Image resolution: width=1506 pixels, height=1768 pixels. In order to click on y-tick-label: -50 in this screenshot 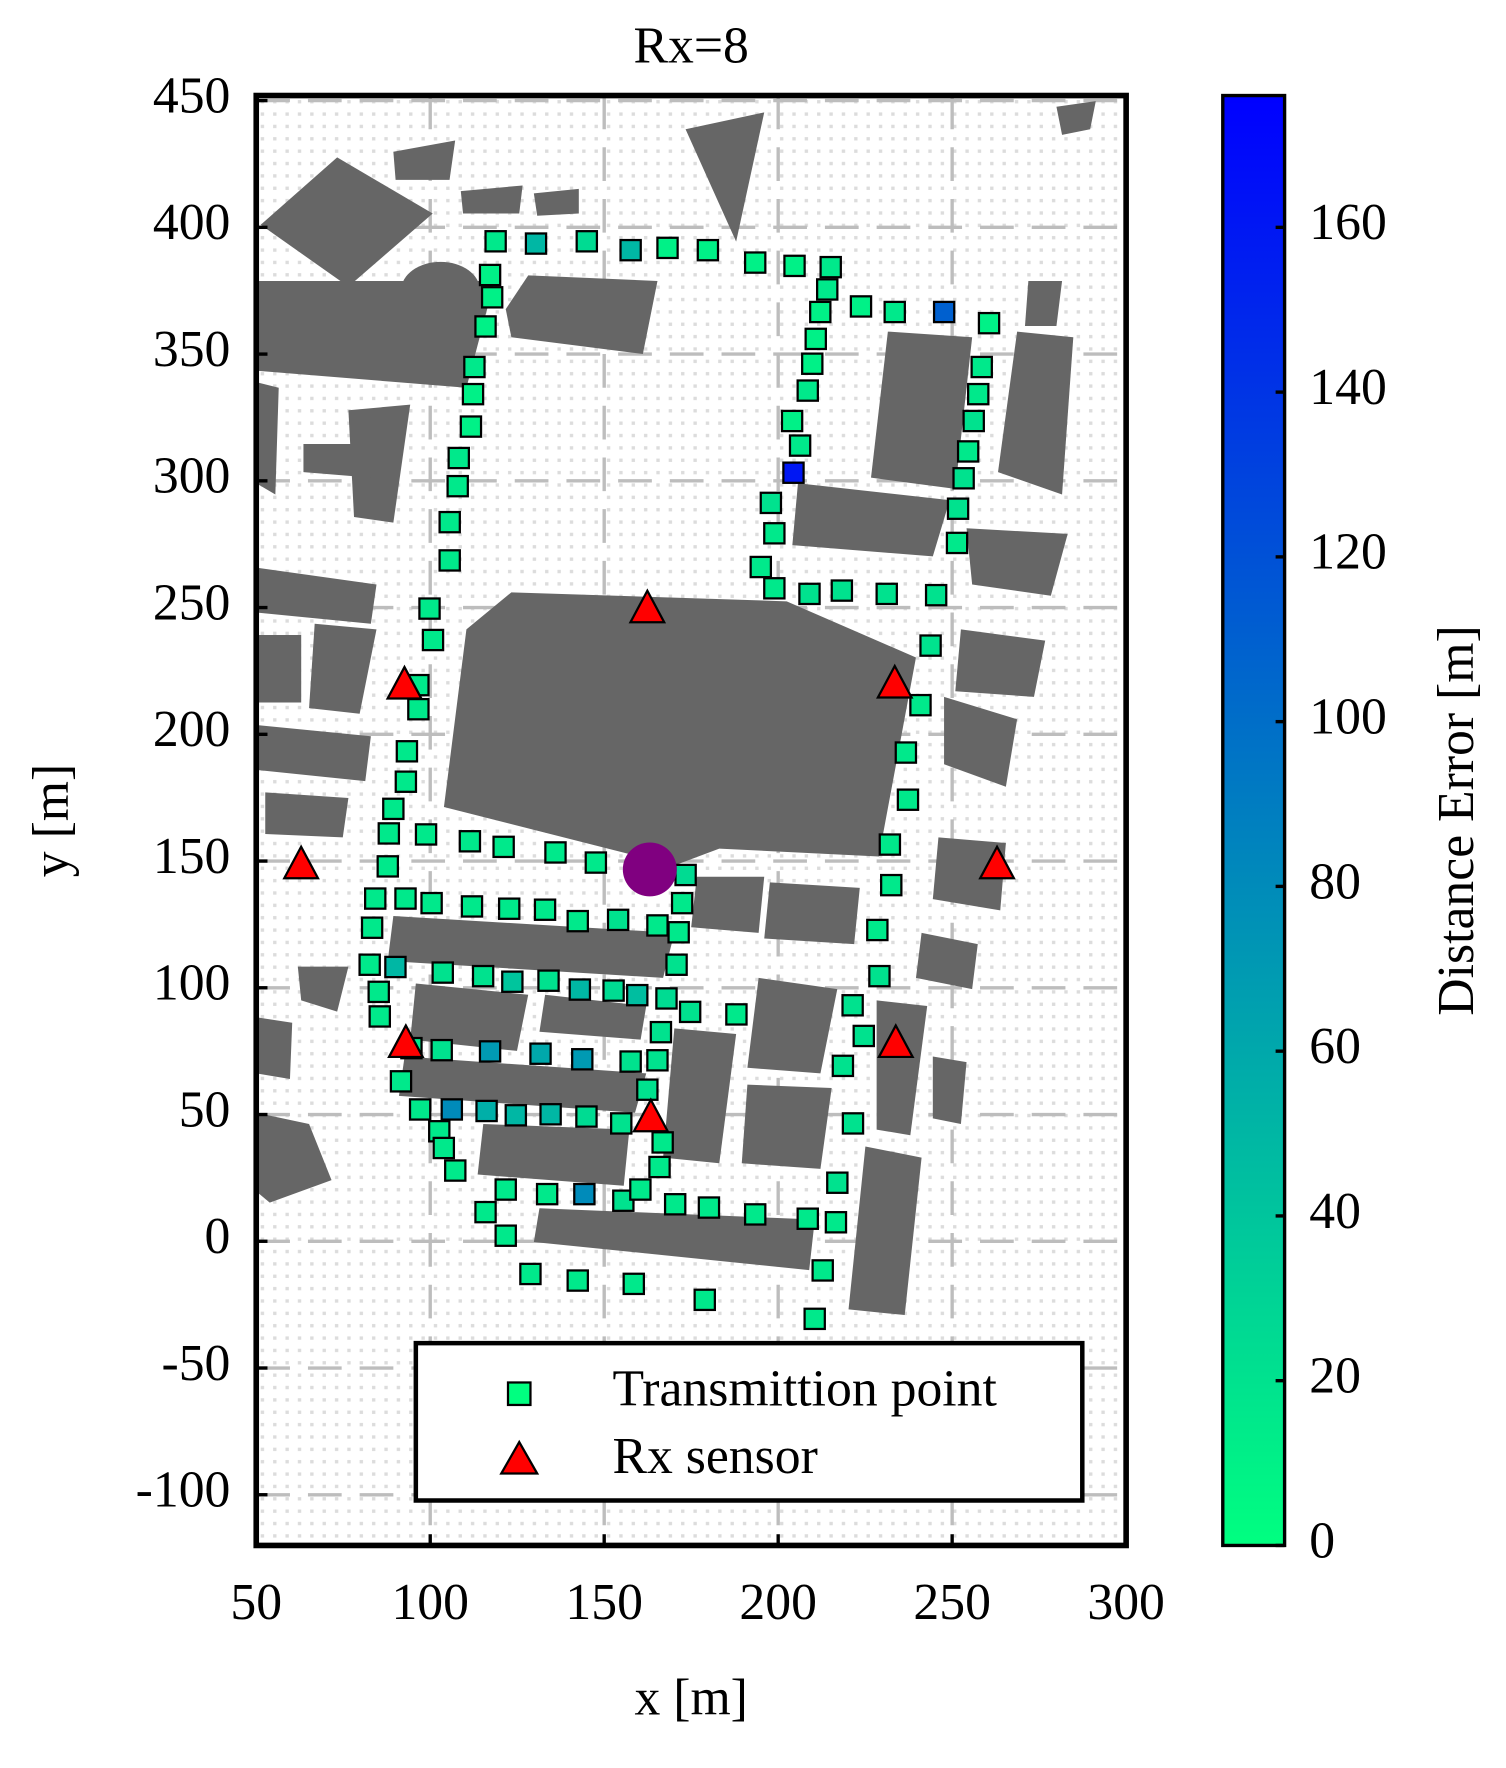, I will do `click(195, 1363)`.